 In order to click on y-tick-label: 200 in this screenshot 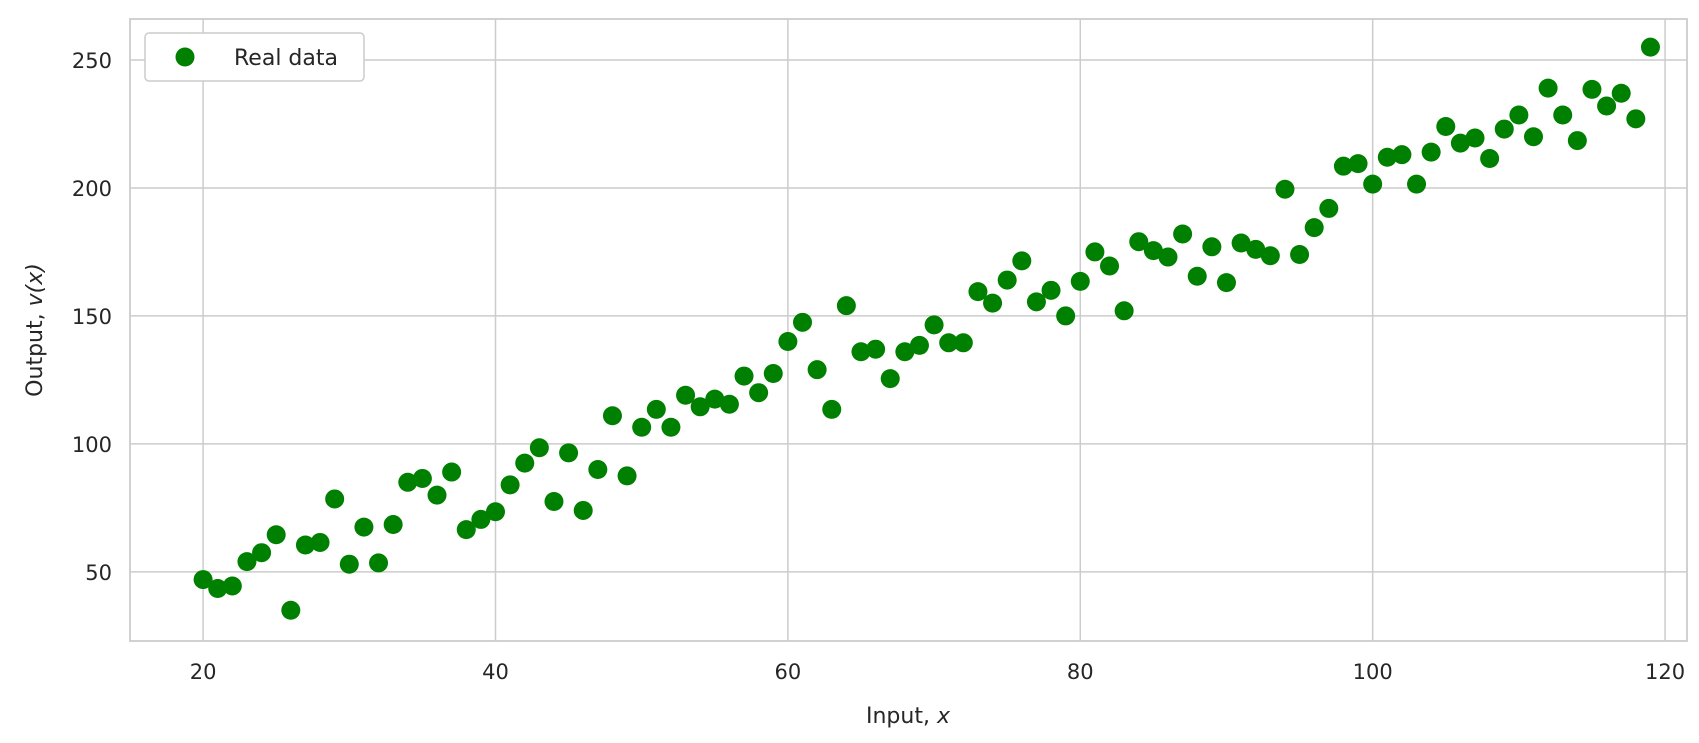, I will do `click(92, 189)`.